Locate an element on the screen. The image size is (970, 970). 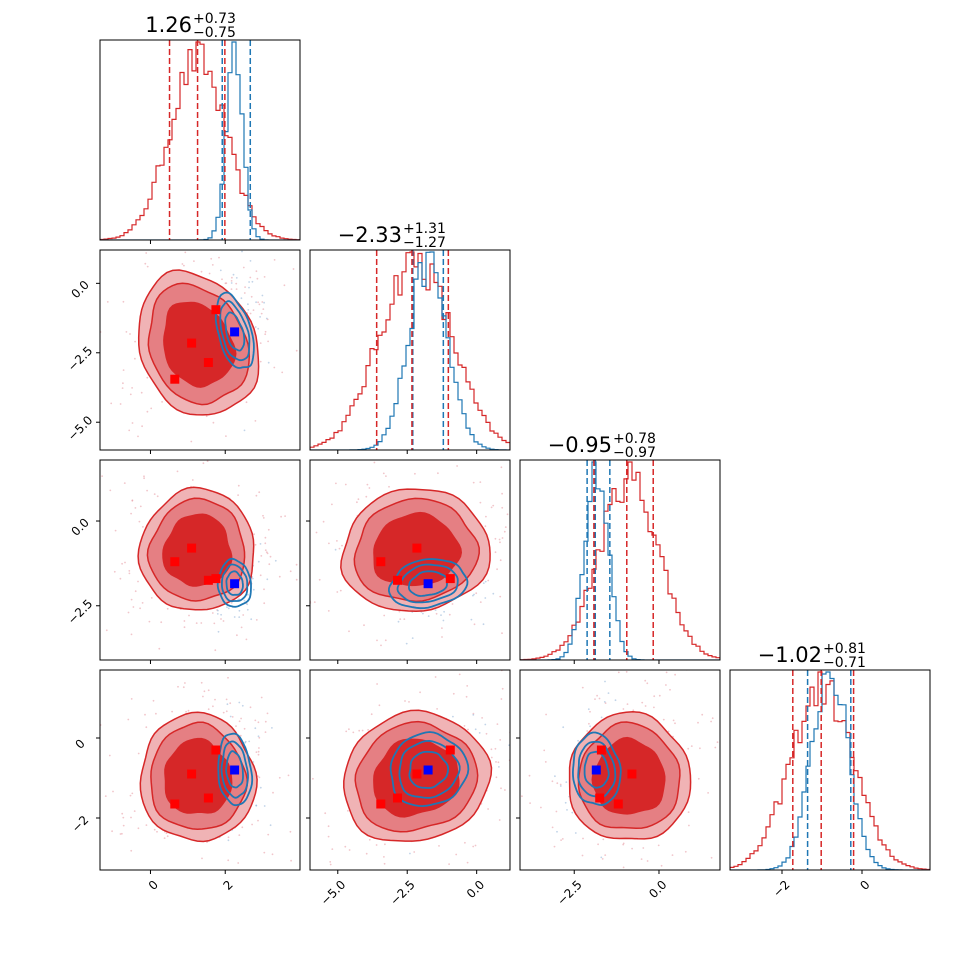
title-minus-3: −0.71 is located at coordinates (844, 663).